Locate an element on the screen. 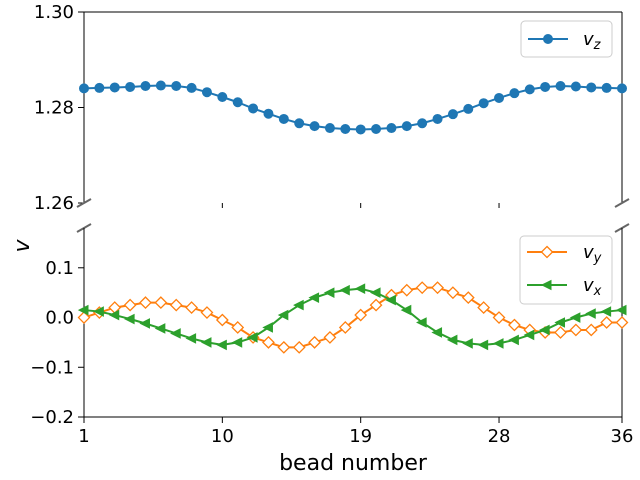  top-legend-marker is located at coordinates (548, 39).